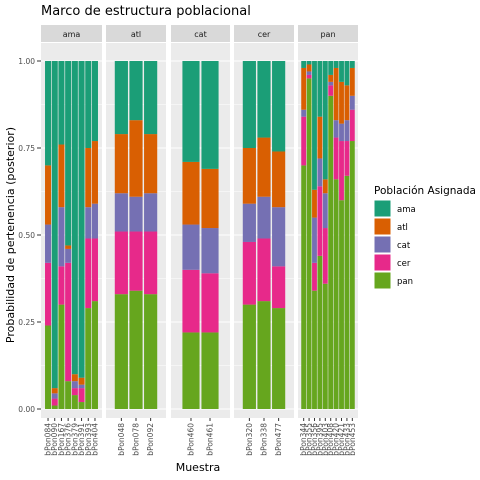 Image resolution: width=480 pixels, height=480 pixels. What do you see at coordinates (394, 208) in the screenshot?
I see `legend-item-ama: ama` at bounding box center [394, 208].